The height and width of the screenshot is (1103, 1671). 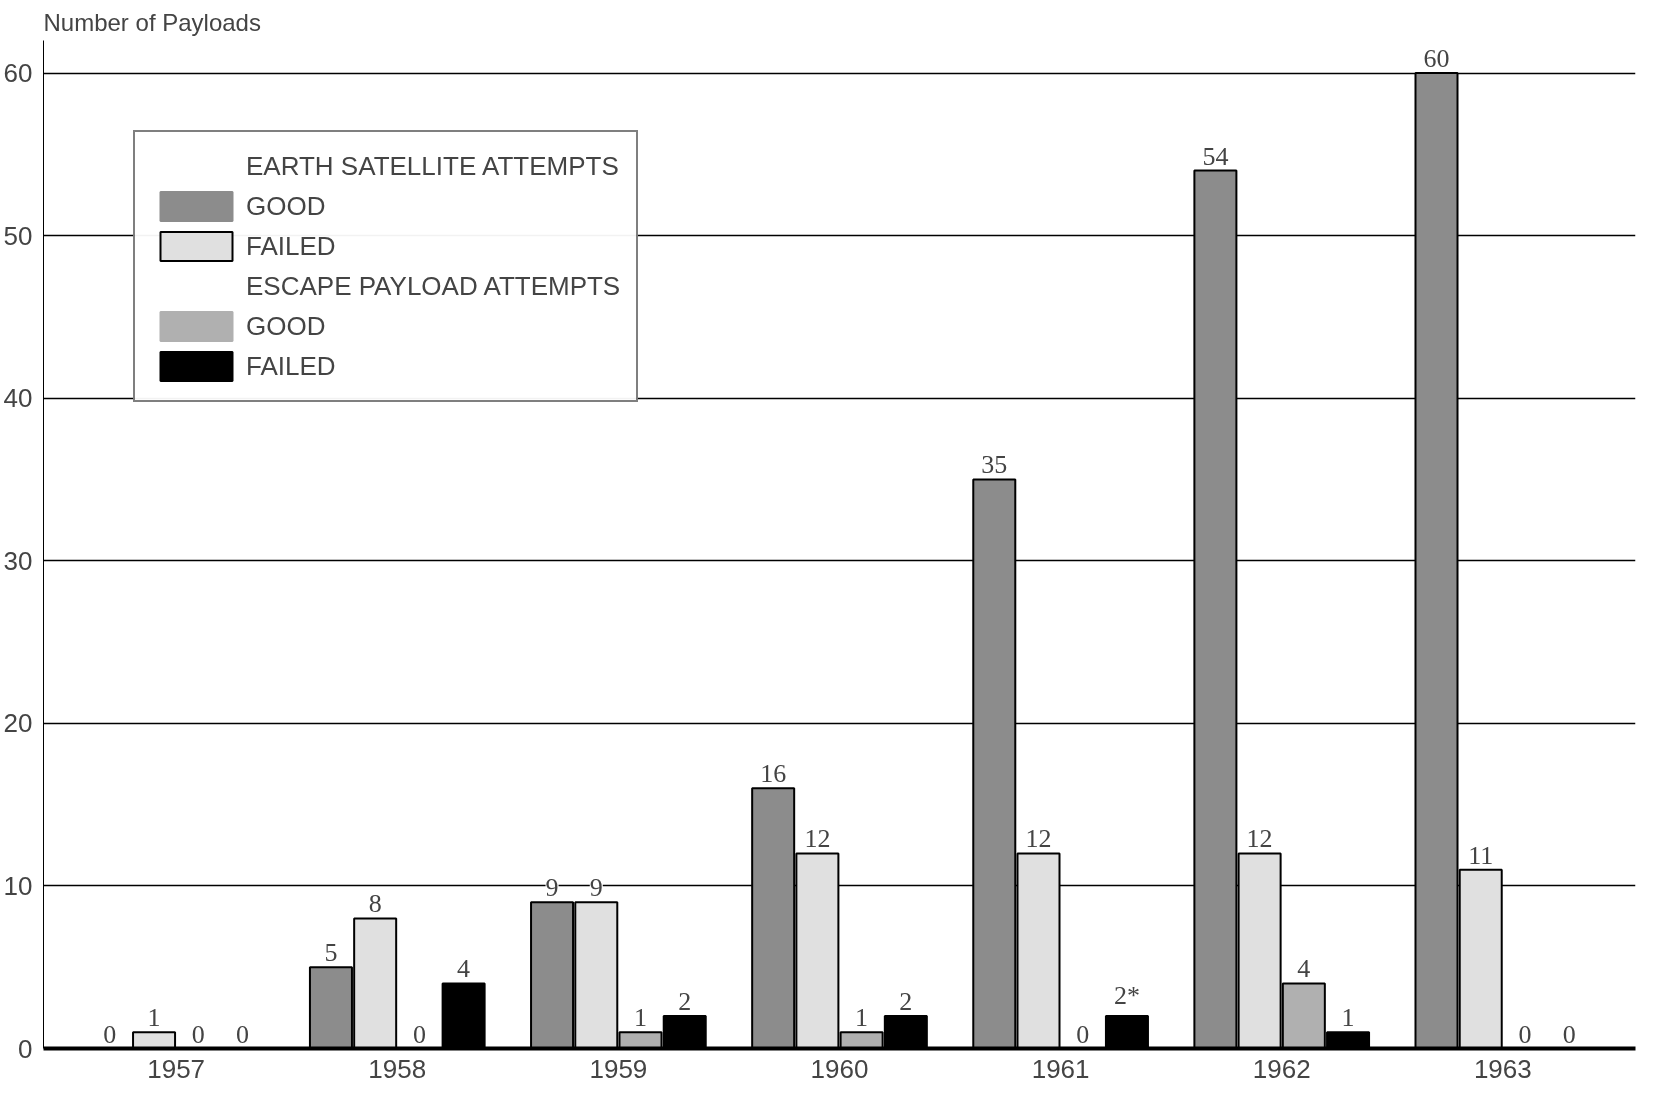 What do you see at coordinates (18, 235) in the screenshot?
I see `y-tick-label: 50` at bounding box center [18, 235].